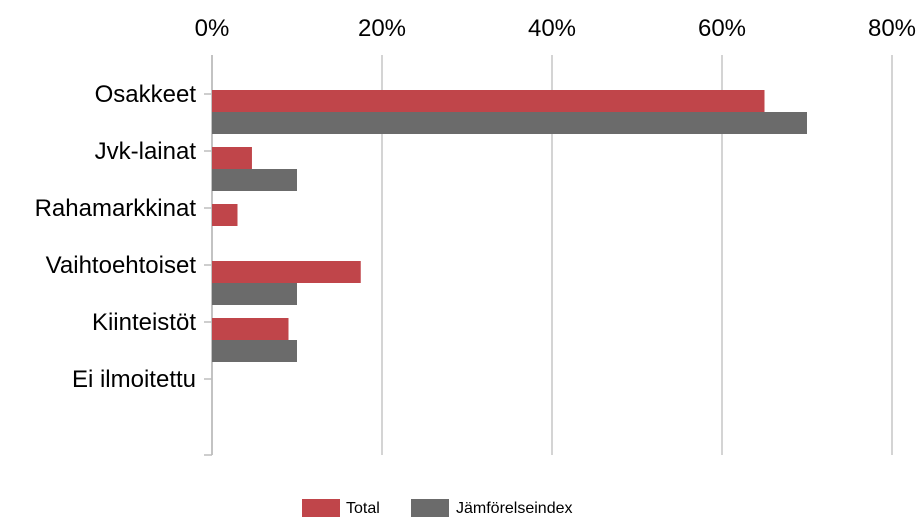  I want to click on bar-jamforelseindex-osakkeet, so click(509, 123).